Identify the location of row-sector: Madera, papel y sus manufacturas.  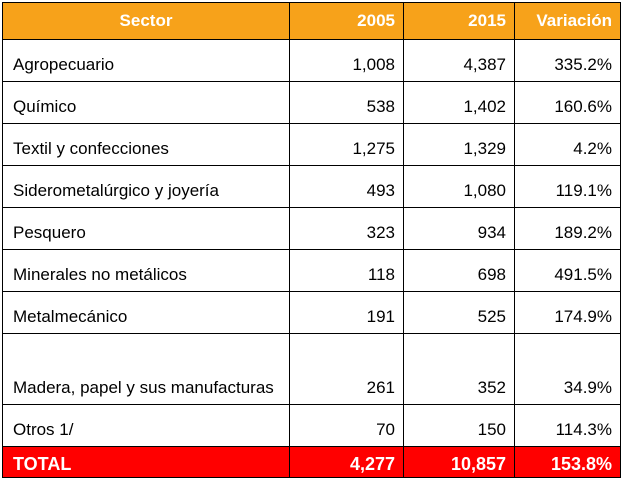
(146, 369).